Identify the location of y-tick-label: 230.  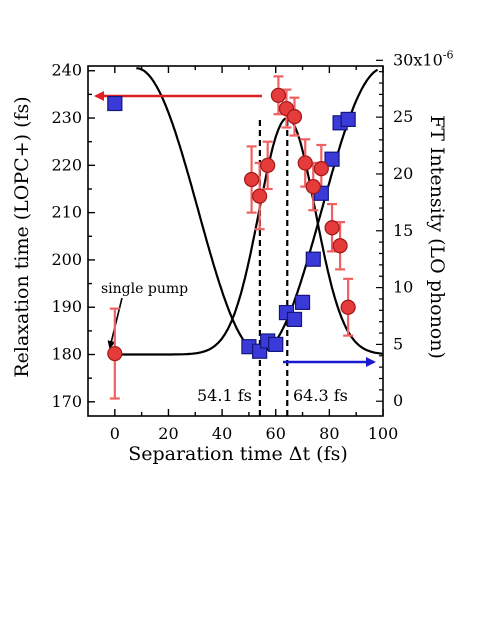
(66, 117).